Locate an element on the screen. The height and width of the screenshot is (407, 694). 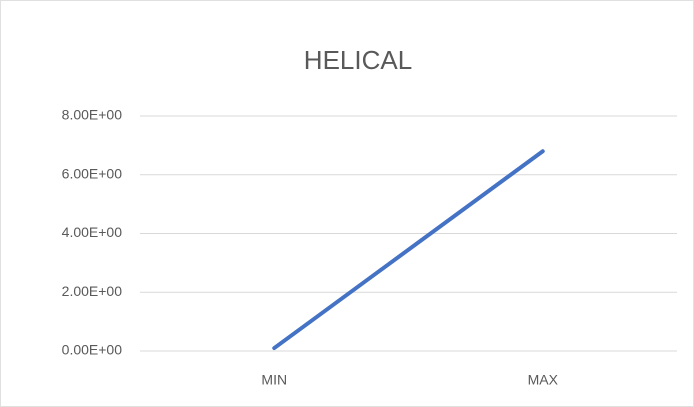
y-tick-label: 8.00E+00 is located at coordinates (92, 115).